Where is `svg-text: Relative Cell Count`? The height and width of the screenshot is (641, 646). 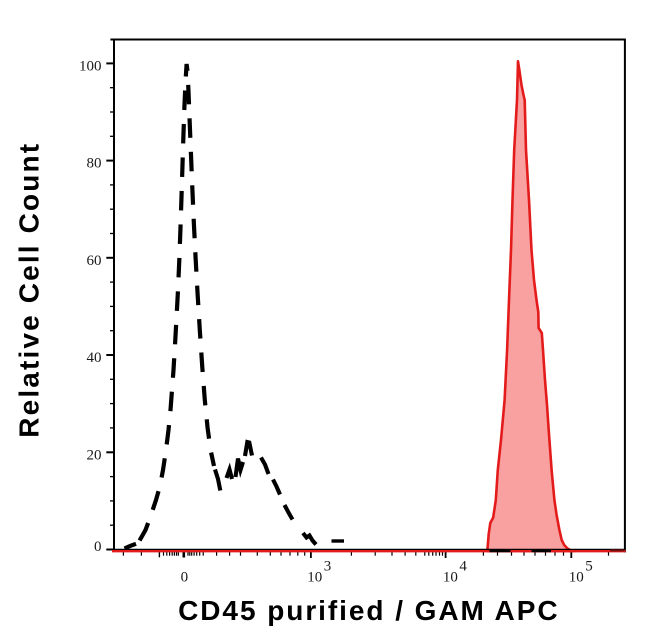 svg-text: Relative Cell Count is located at coordinates (29, 290).